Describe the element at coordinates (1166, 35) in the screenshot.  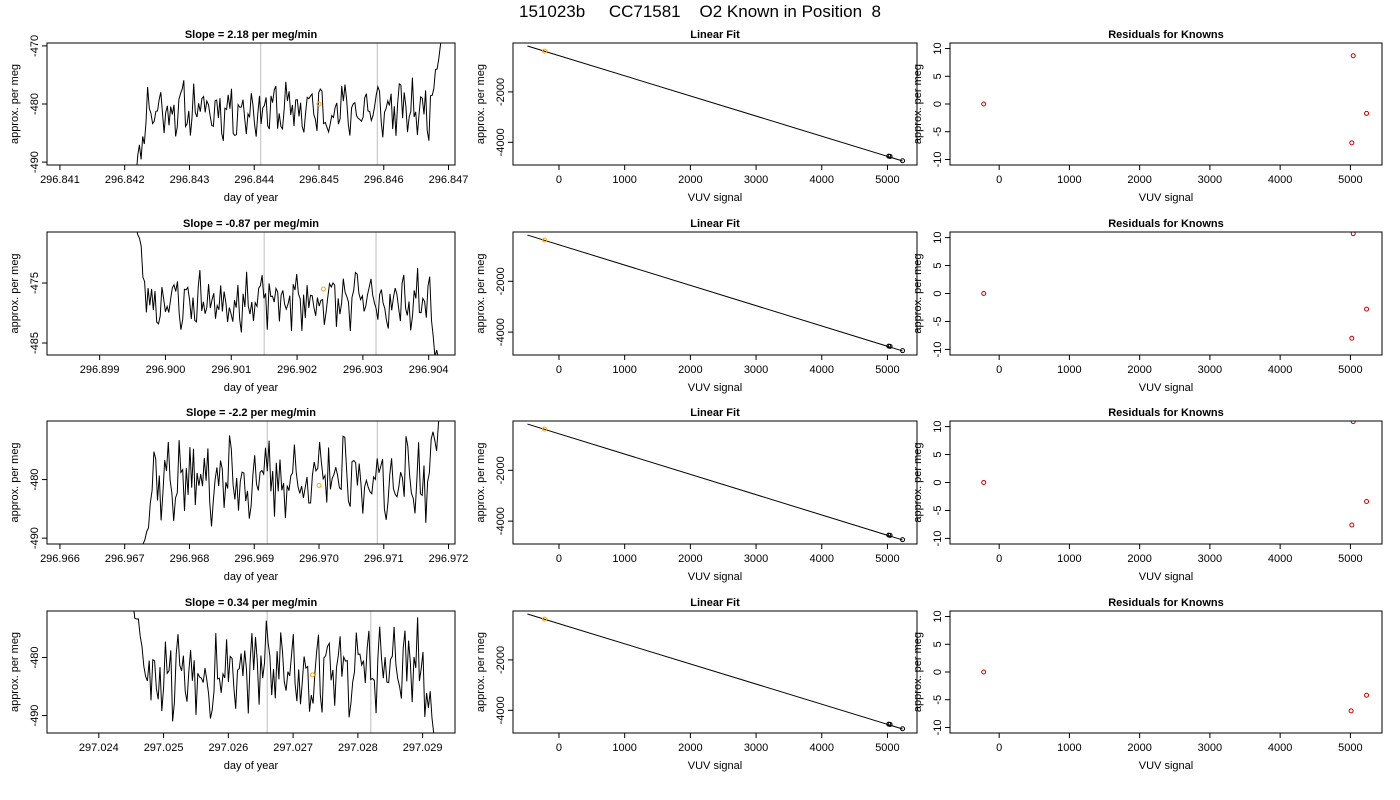
I see `chart-title: Residuals for Knowns` at that location.